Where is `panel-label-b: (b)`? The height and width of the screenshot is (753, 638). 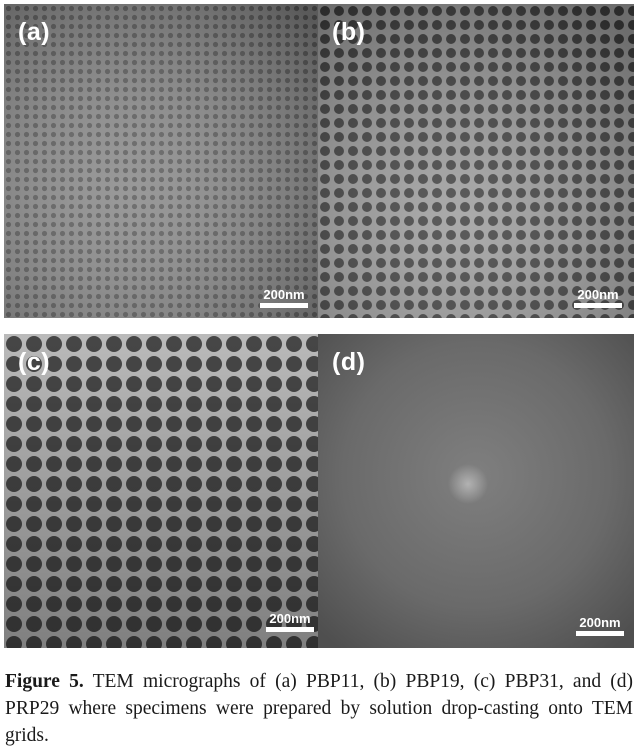 panel-label-b: (b) is located at coordinates (349, 32).